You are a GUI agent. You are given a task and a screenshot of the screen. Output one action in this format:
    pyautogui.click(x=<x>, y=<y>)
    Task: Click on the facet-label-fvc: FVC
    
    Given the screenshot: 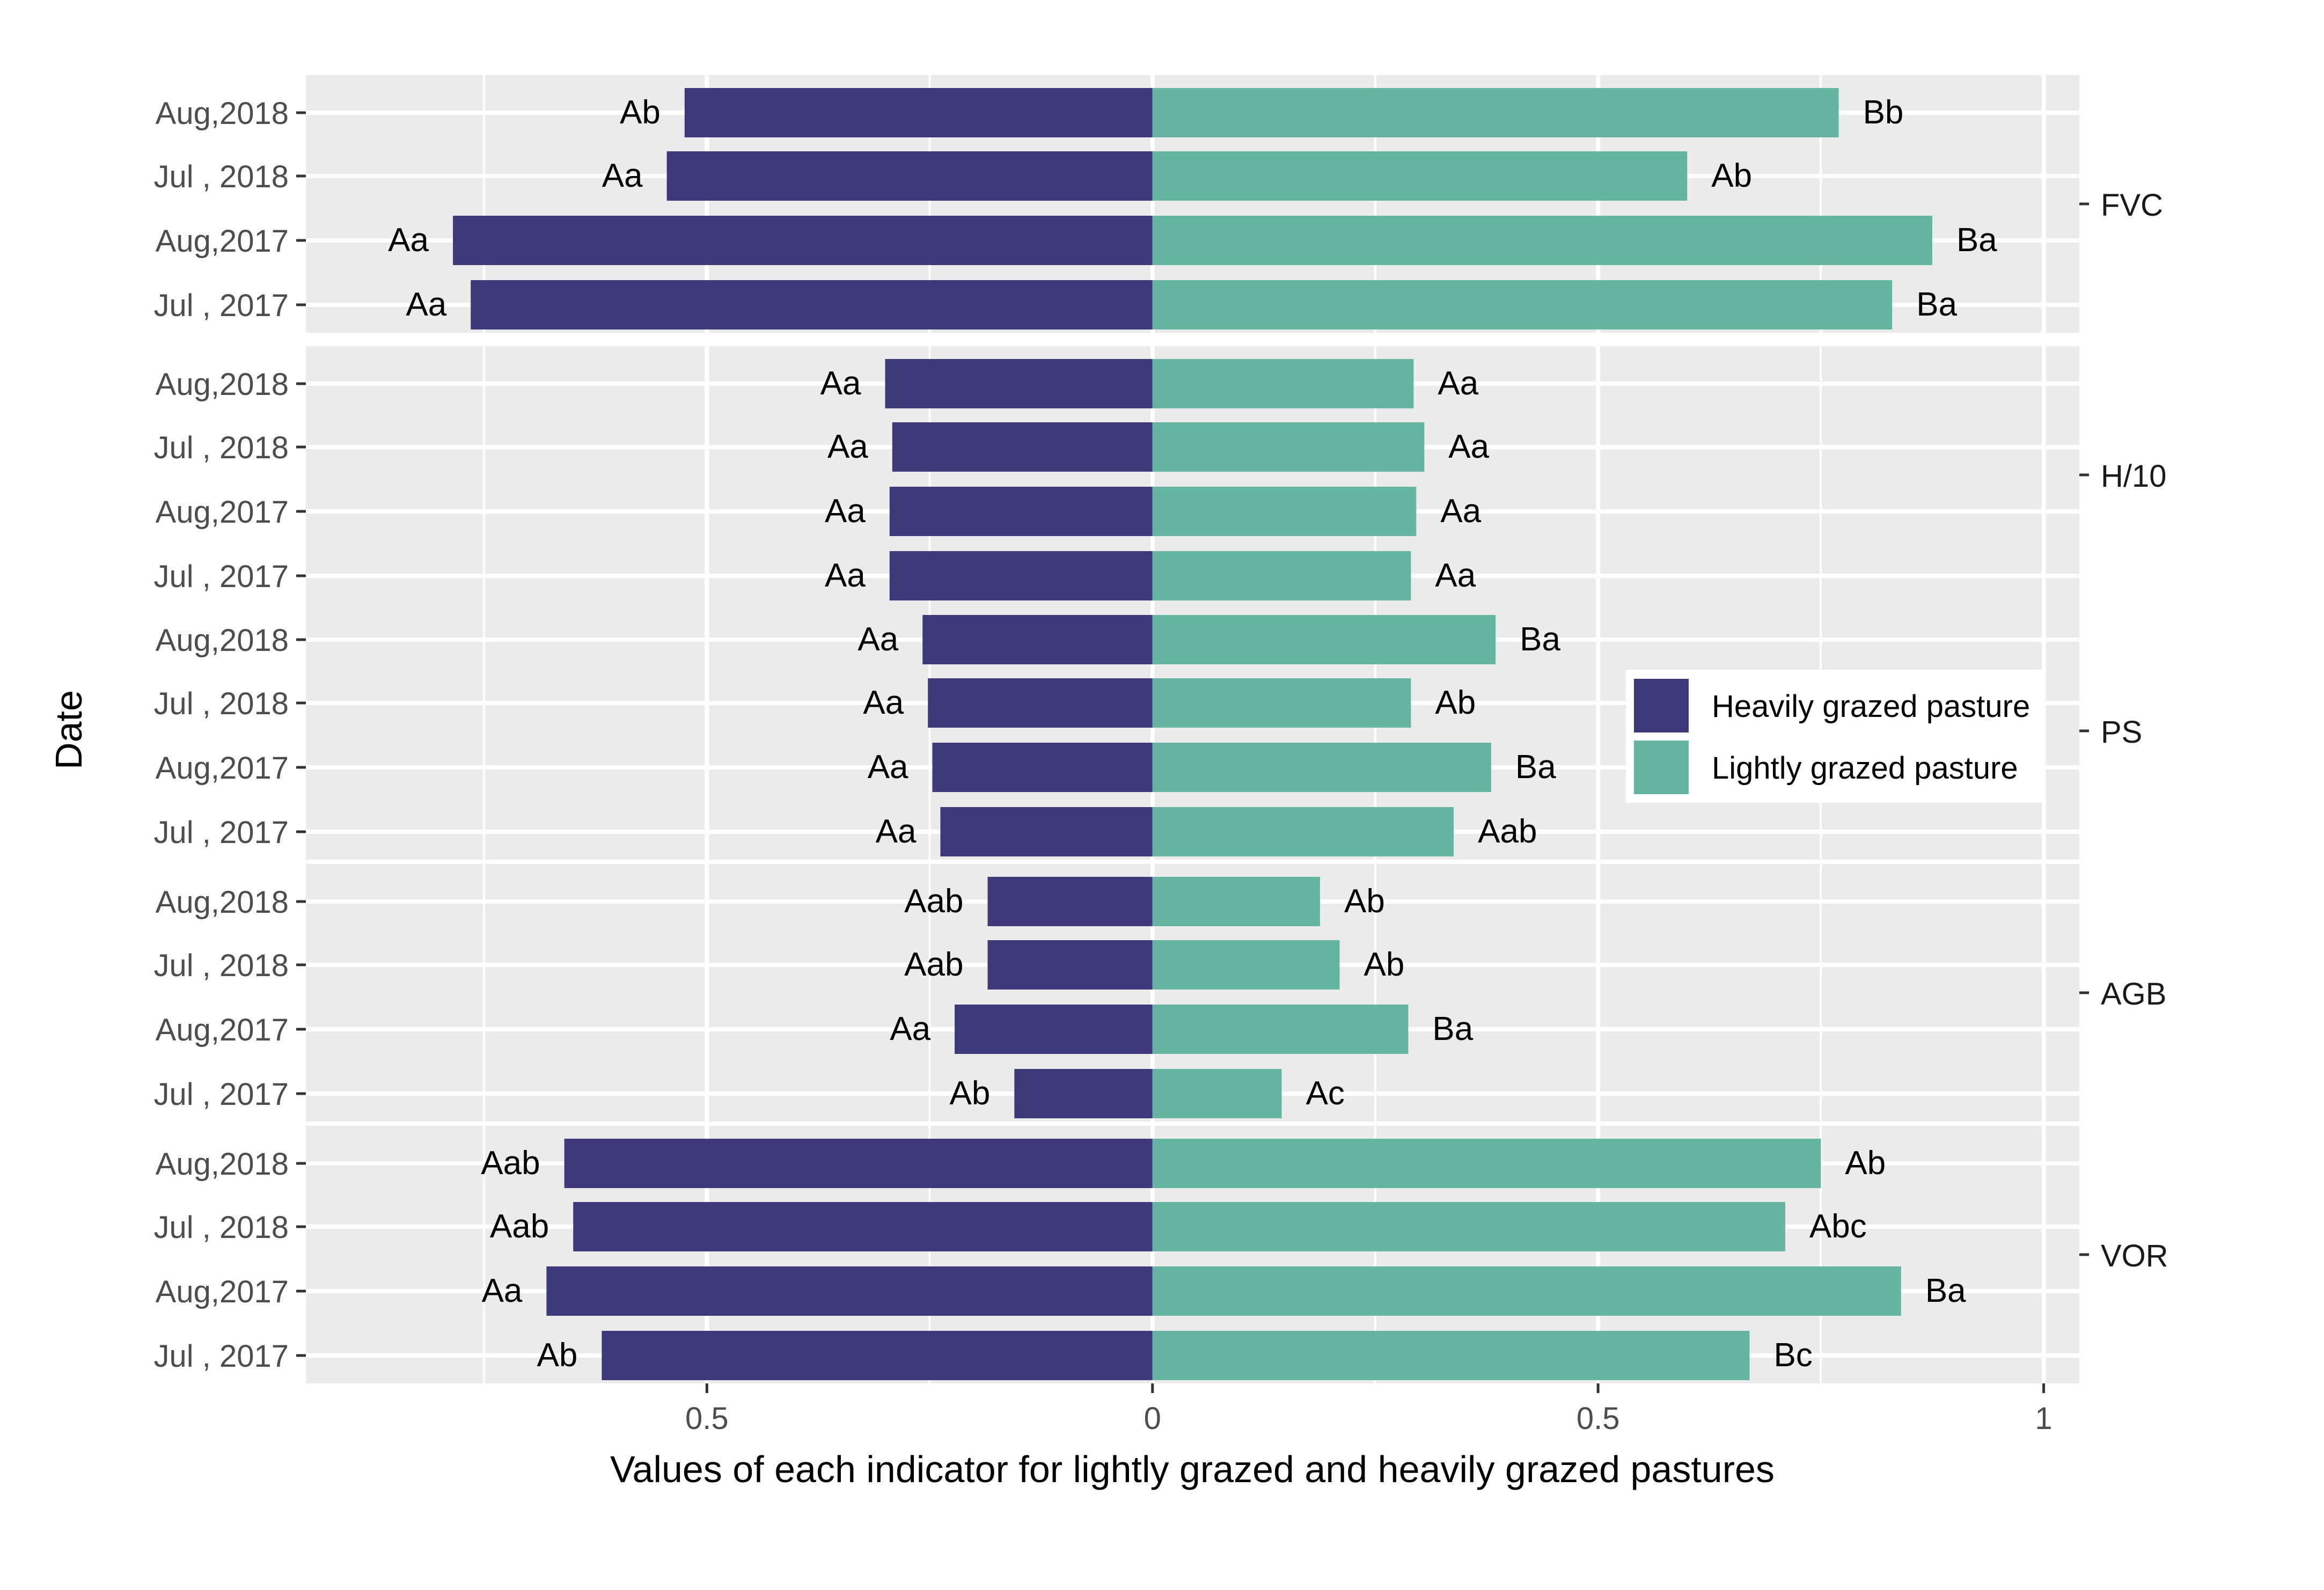 What is the action you would take?
    pyautogui.click(x=2132, y=205)
    